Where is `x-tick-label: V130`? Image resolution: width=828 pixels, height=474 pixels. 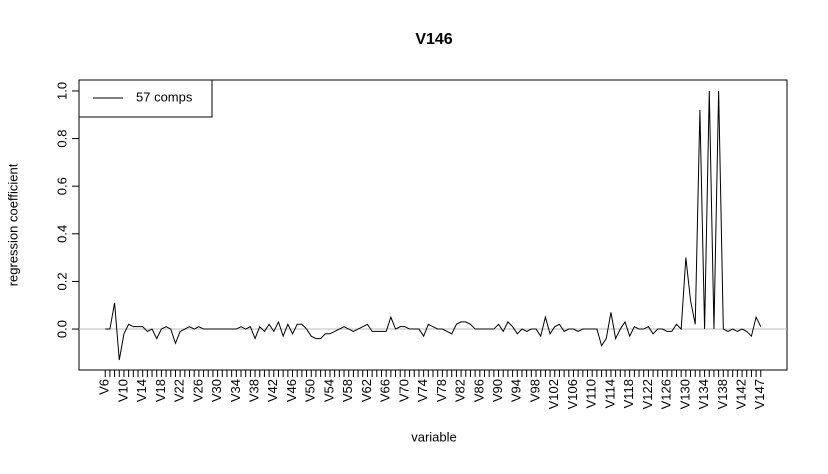 x-tick-label: V130 is located at coordinates (684, 394).